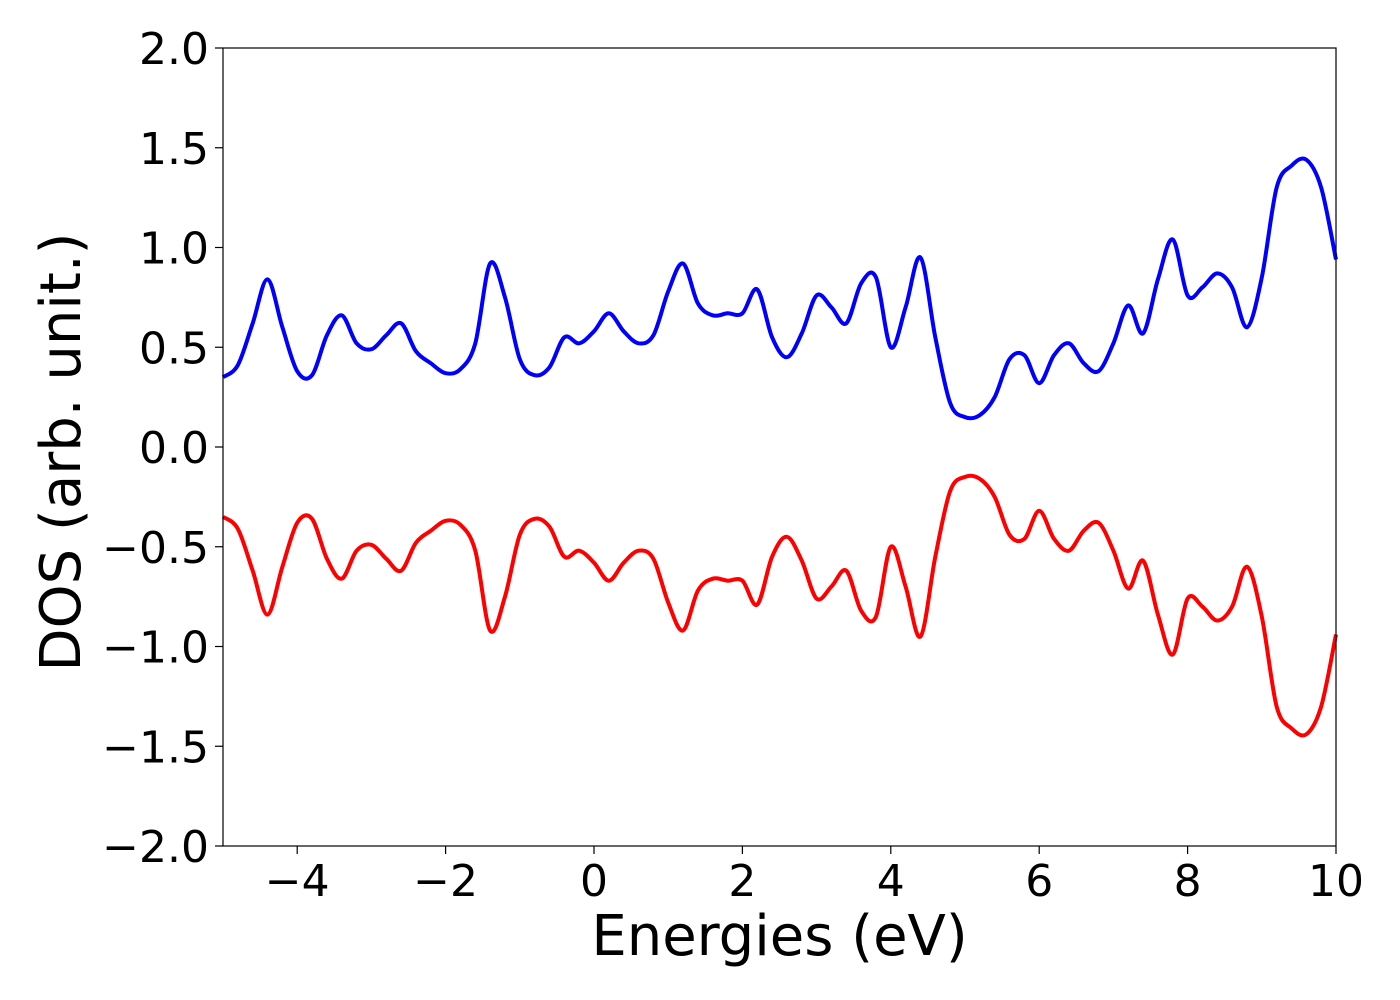  What do you see at coordinates (1039, 881) in the screenshot?
I see `x-tick-label: 6` at bounding box center [1039, 881].